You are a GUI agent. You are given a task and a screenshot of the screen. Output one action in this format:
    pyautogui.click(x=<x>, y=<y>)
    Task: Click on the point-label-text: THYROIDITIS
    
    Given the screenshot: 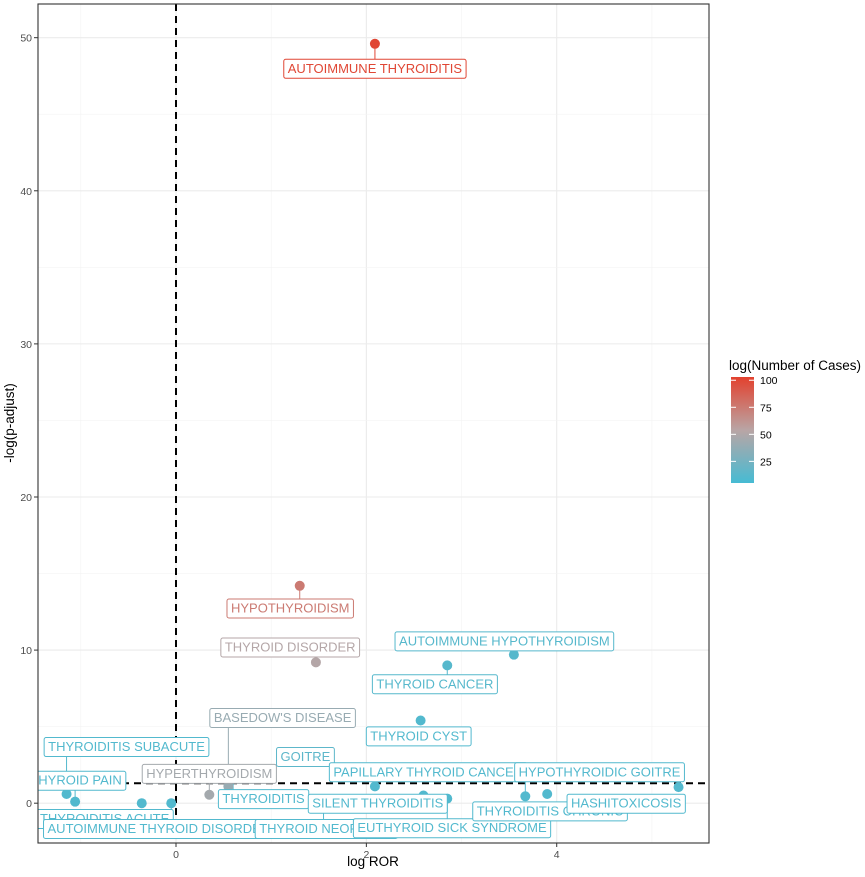 What is the action you would take?
    pyautogui.click(x=263, y=798)
    